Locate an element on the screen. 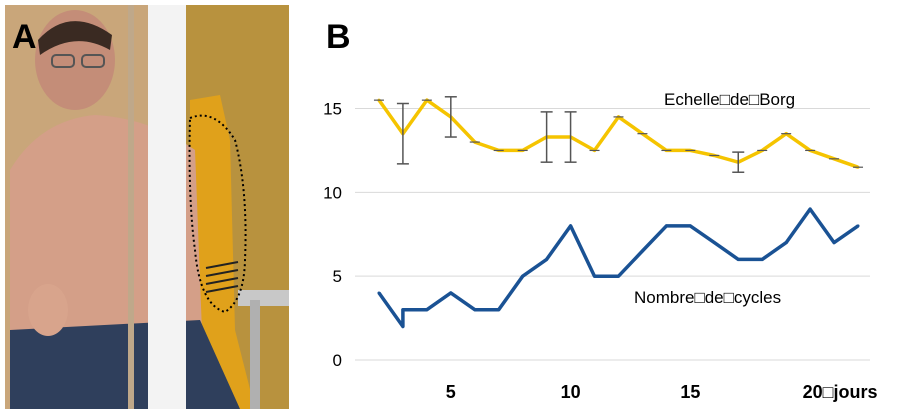  photo-thumb-hand is located at coordinates (48, 310).